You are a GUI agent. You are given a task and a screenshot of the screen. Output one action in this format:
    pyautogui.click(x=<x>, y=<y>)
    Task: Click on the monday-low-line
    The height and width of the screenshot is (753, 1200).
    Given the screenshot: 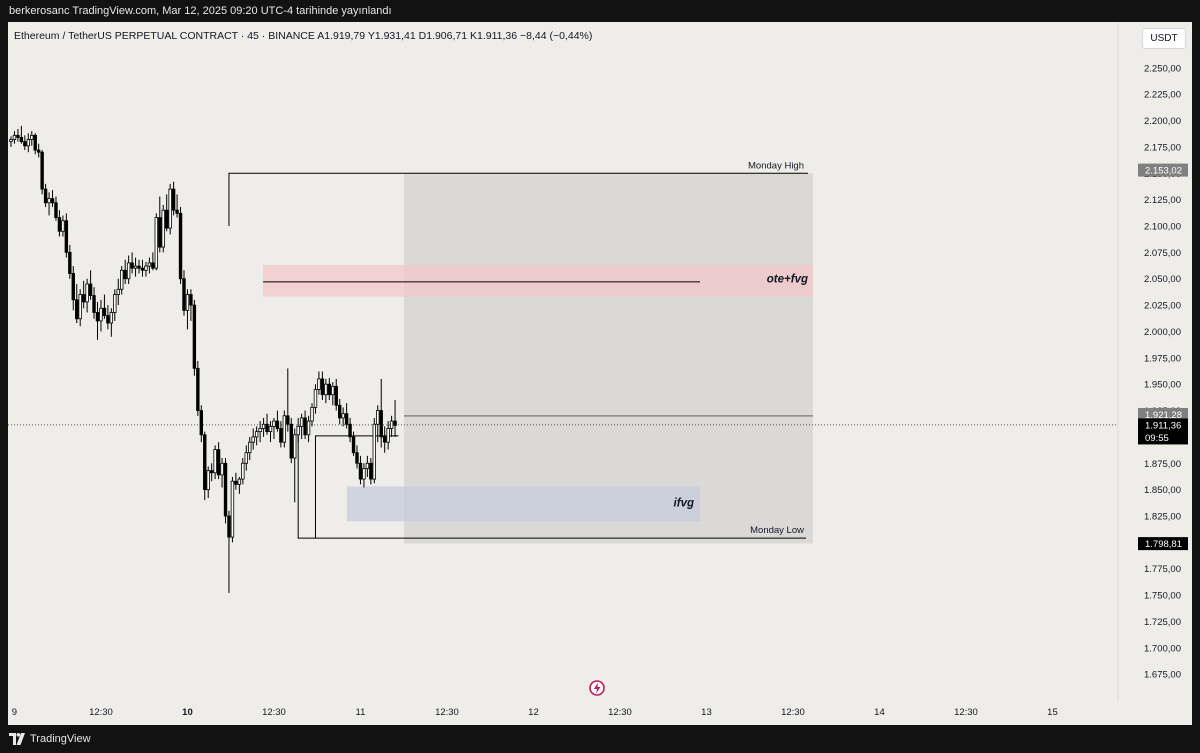 What is the action you would take?
    pyautogui.click(x=551, y=485)
    